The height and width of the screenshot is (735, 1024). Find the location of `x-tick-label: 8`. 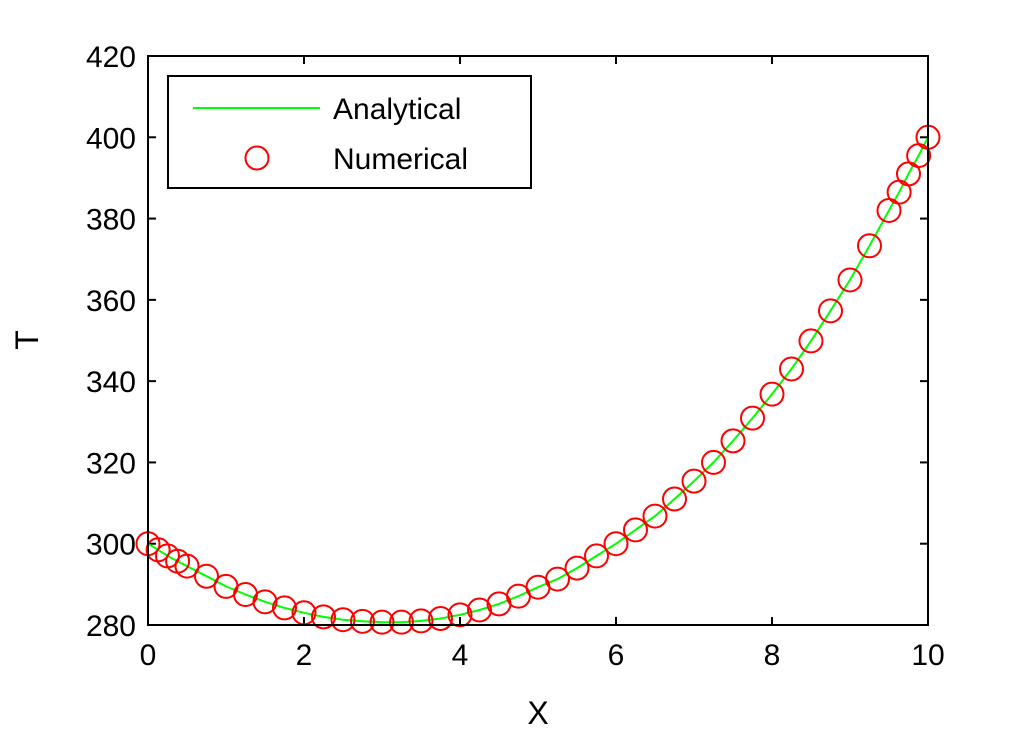

x-tick-label: 8 is located at coordinates (772, 655).